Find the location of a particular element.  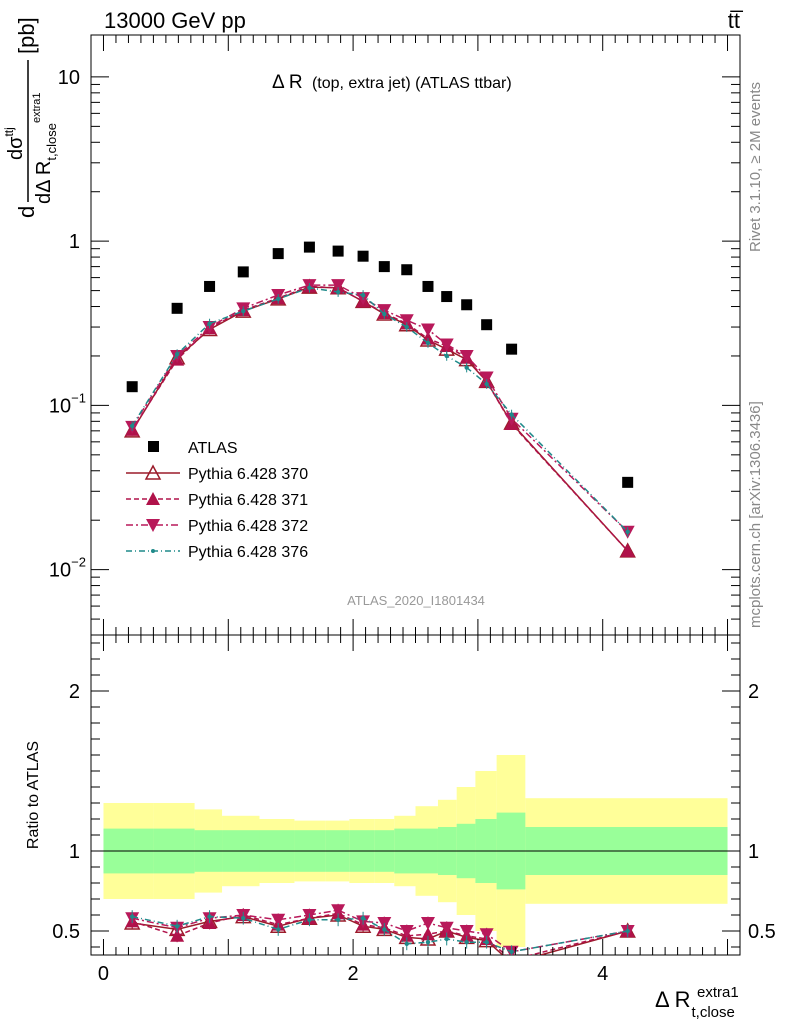

ratio-tick-label-2-right: 2 is located at coordinates (753, 692).